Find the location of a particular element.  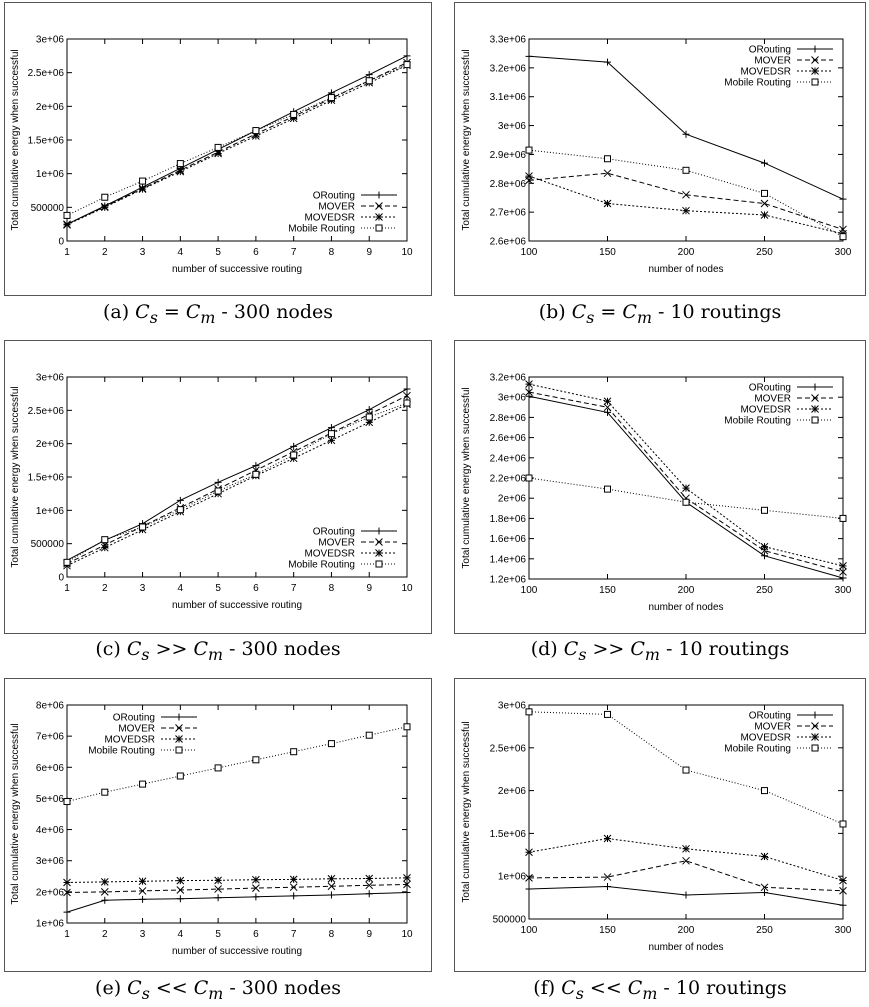

y-tick-label: 1.2e+06 is located at coordinates (508, 580).